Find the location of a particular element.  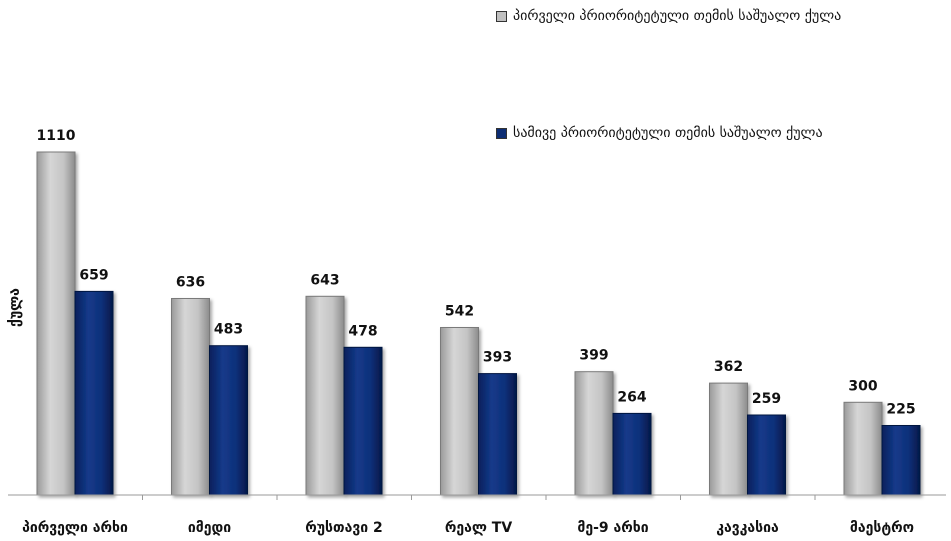

legend-label-first-priority: პირველი პრიორიტეტული თემის საშუალო ქულა is located at coordinates (677, 16).